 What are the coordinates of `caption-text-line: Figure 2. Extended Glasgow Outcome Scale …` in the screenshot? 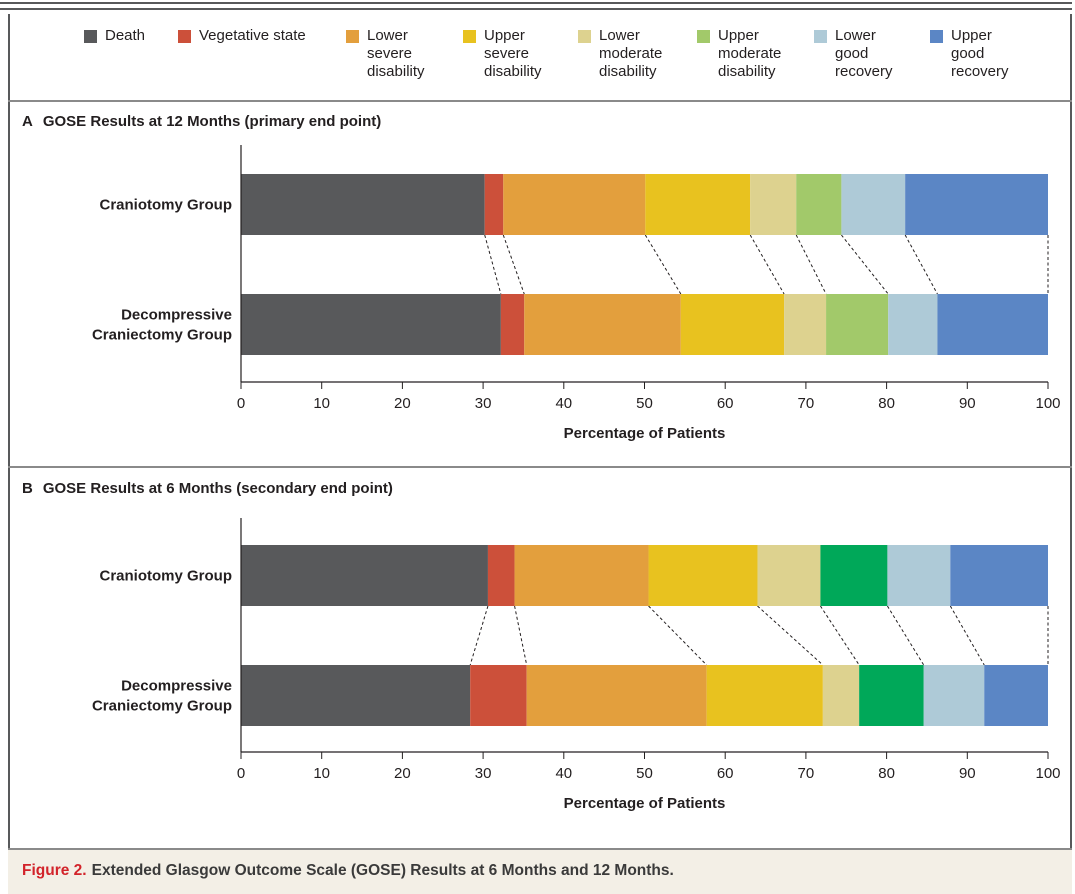 It's located at (348, 871).